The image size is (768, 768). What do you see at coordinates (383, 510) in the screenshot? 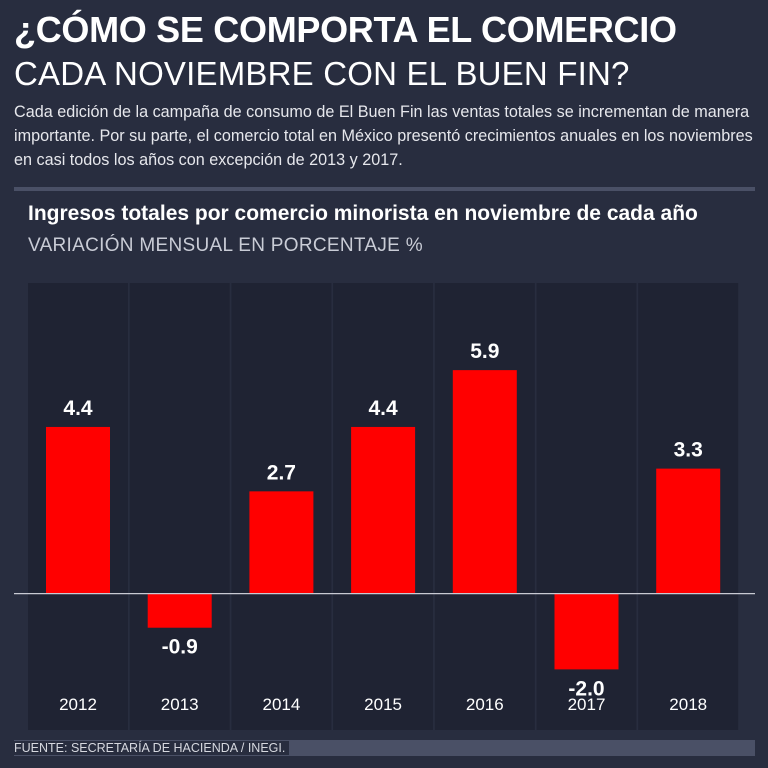
I see `bar-2015` at bounding box center [383, 510].